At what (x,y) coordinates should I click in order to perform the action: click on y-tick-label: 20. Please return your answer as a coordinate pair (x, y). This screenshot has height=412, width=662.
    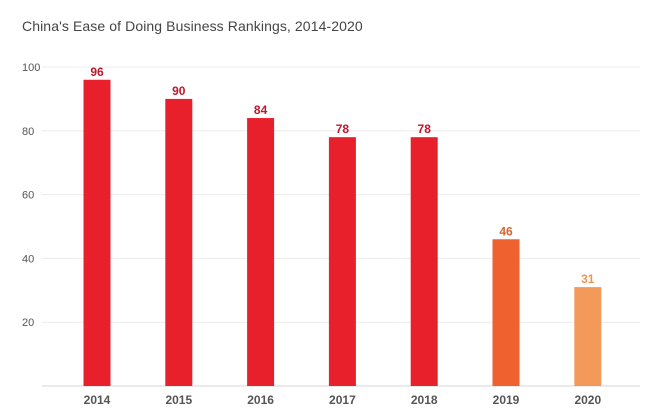
    Looking at the image, I should click on (28, 323).